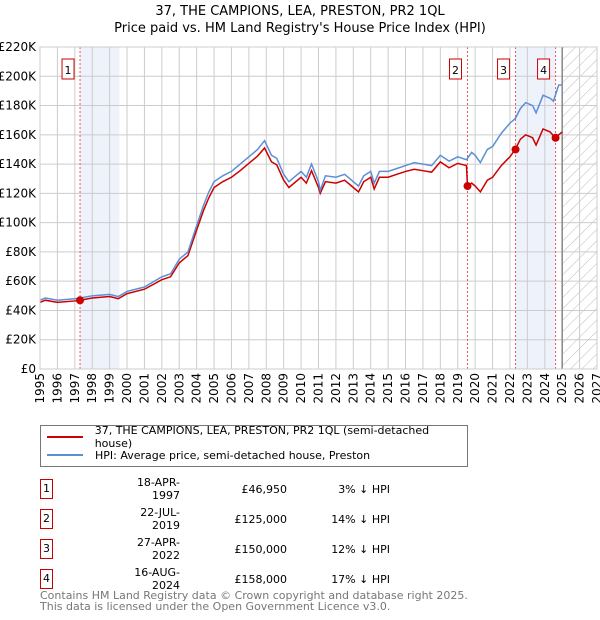 The width and height of the screenshot is (600, 620). I want to click on y-tick-label: £140K, so click(18, 164).